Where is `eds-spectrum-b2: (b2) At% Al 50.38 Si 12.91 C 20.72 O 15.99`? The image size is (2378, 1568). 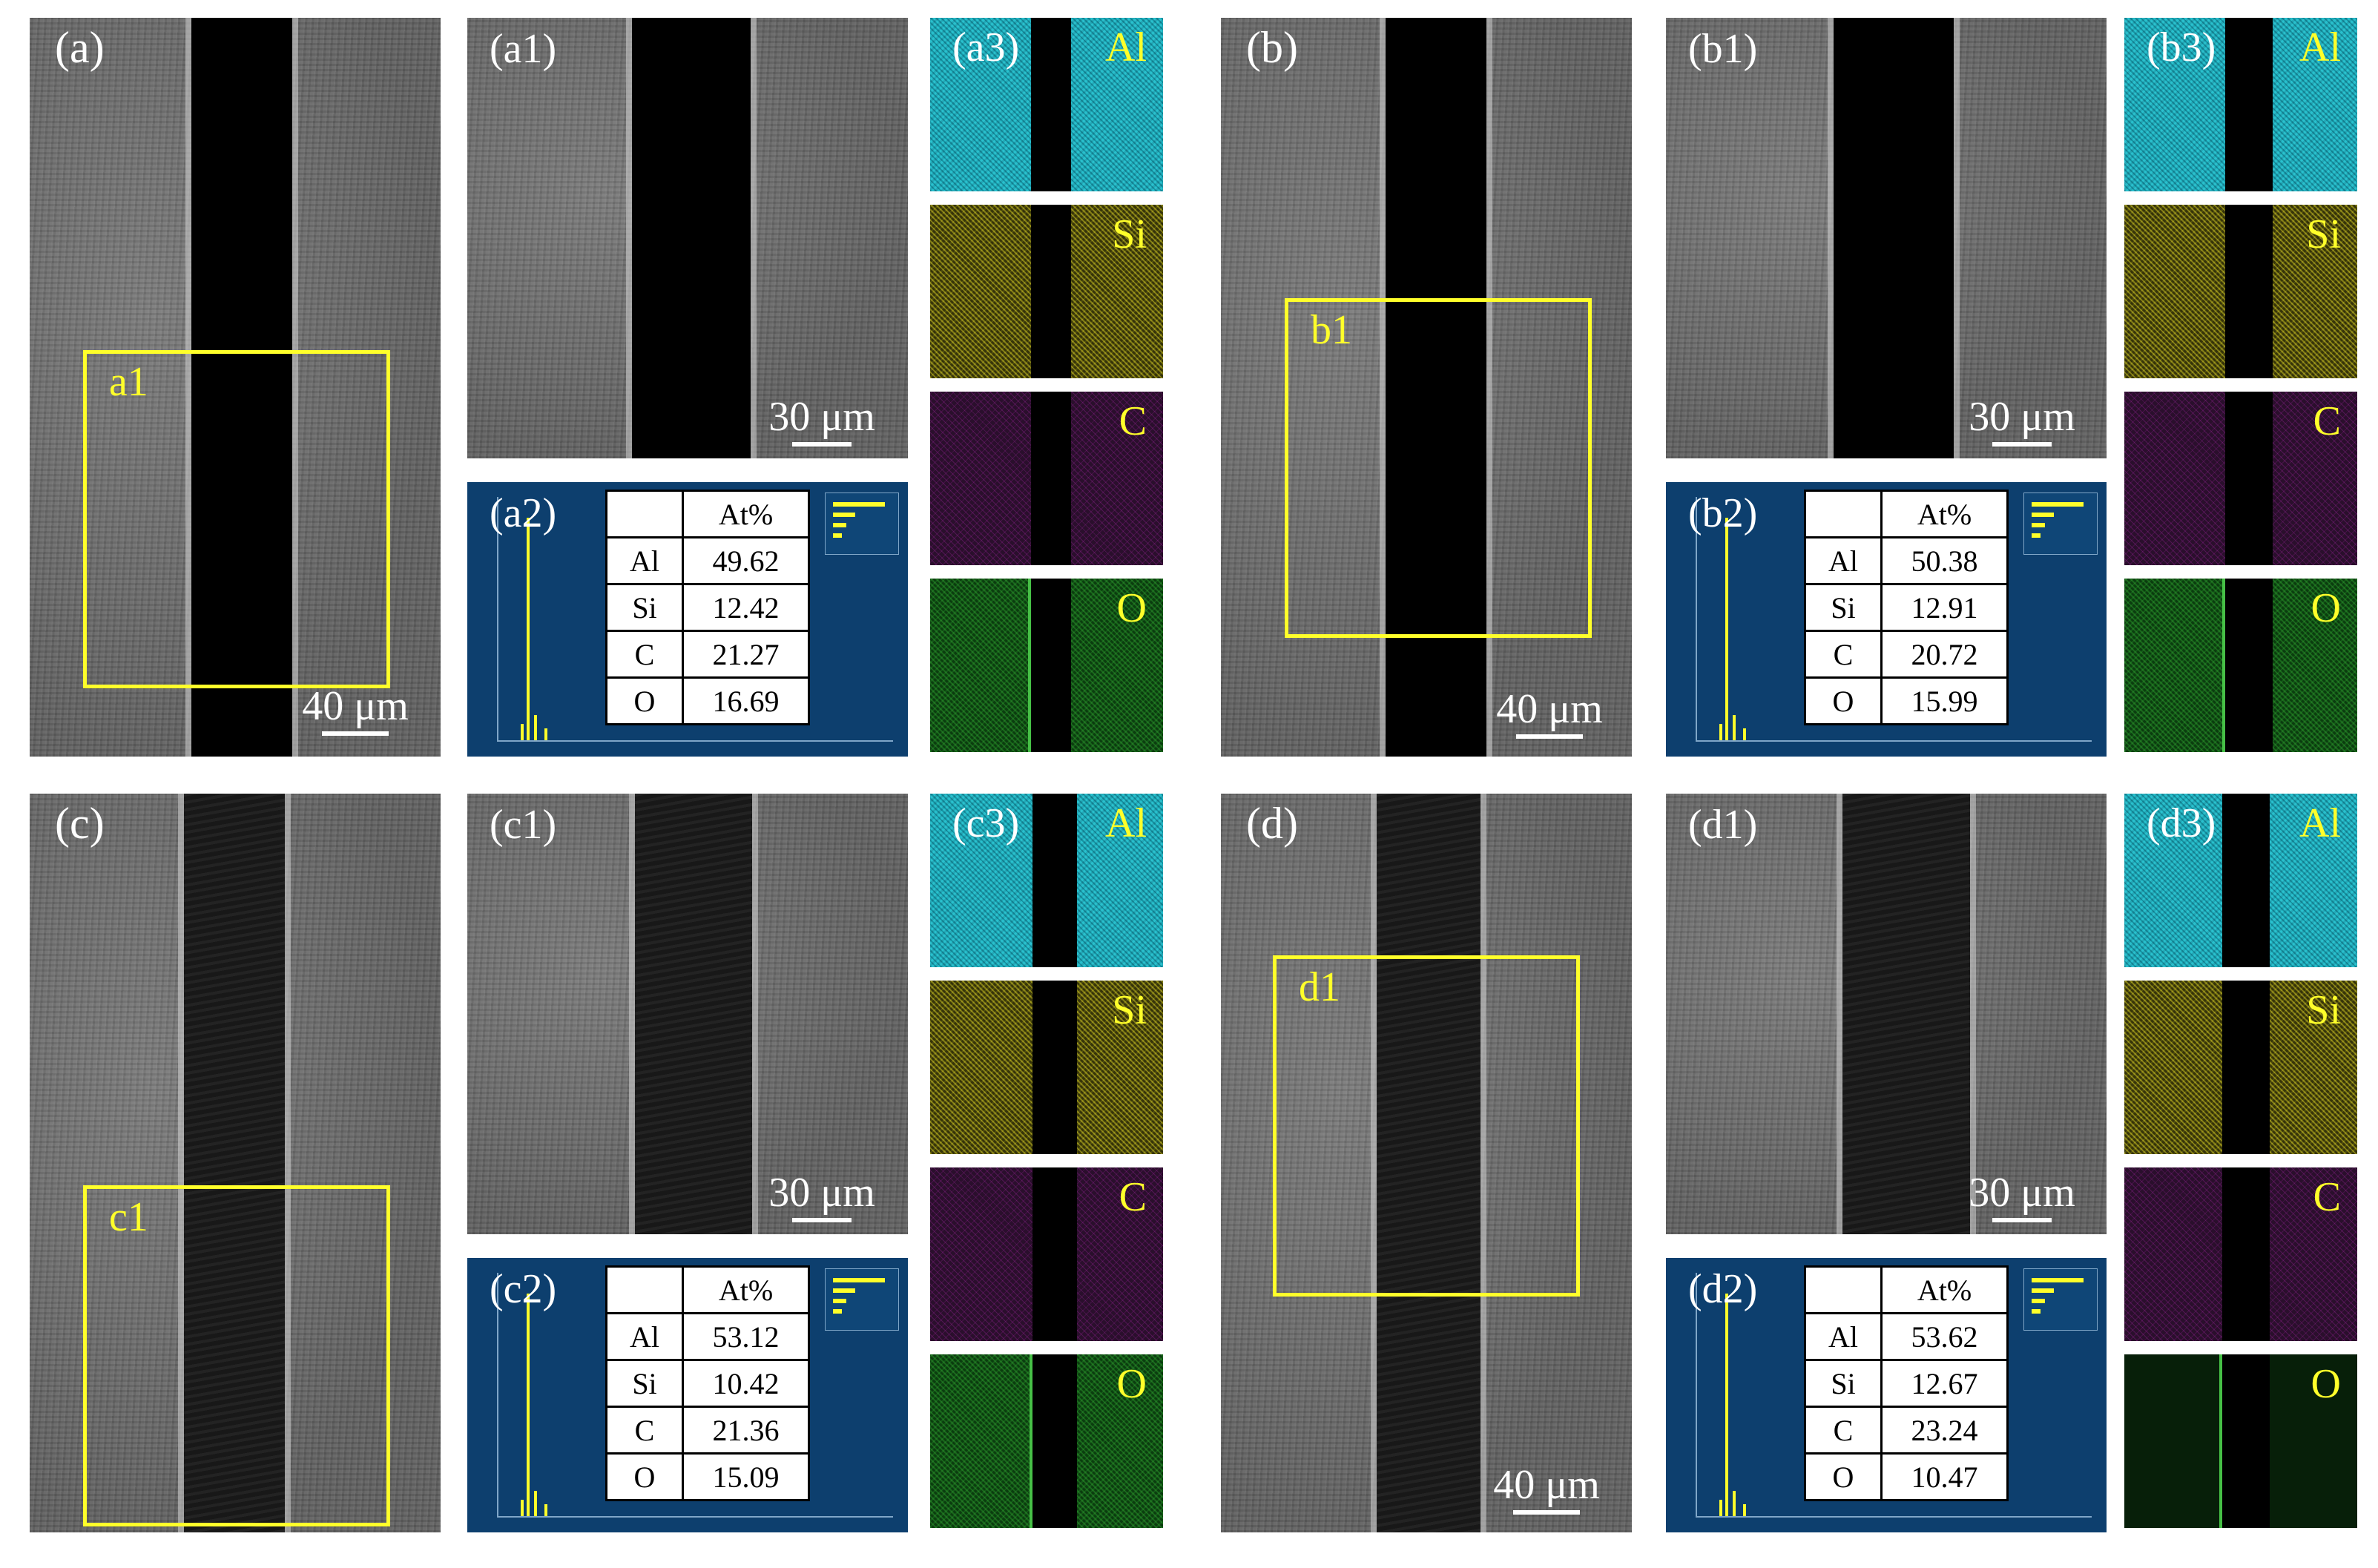
eds-spectrum-b2: (b2) At% Al 50.38 Si 12.91 C 20.72 O 15.99 is located at coordinates (1886, 620).